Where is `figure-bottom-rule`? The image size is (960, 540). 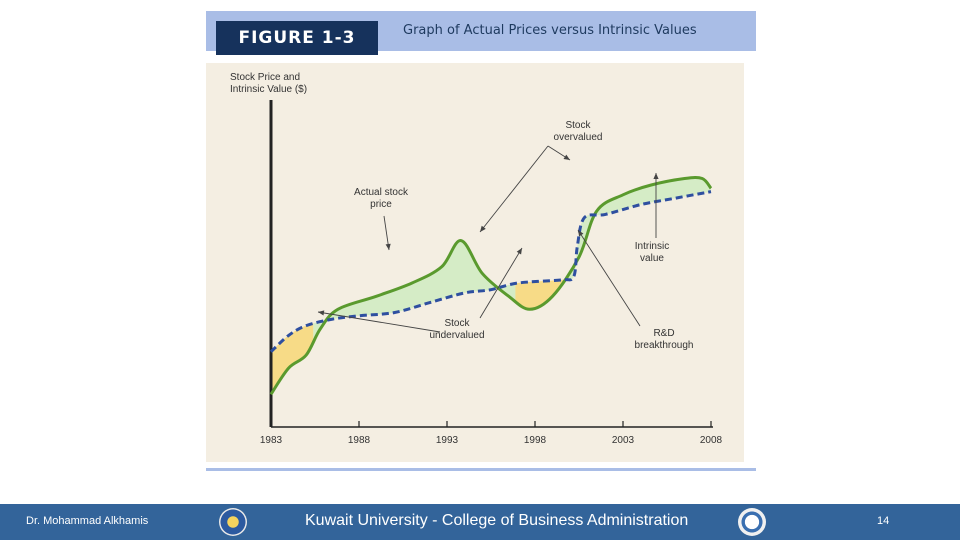 figure-bottom-rule is located at coordinates (481, 469).